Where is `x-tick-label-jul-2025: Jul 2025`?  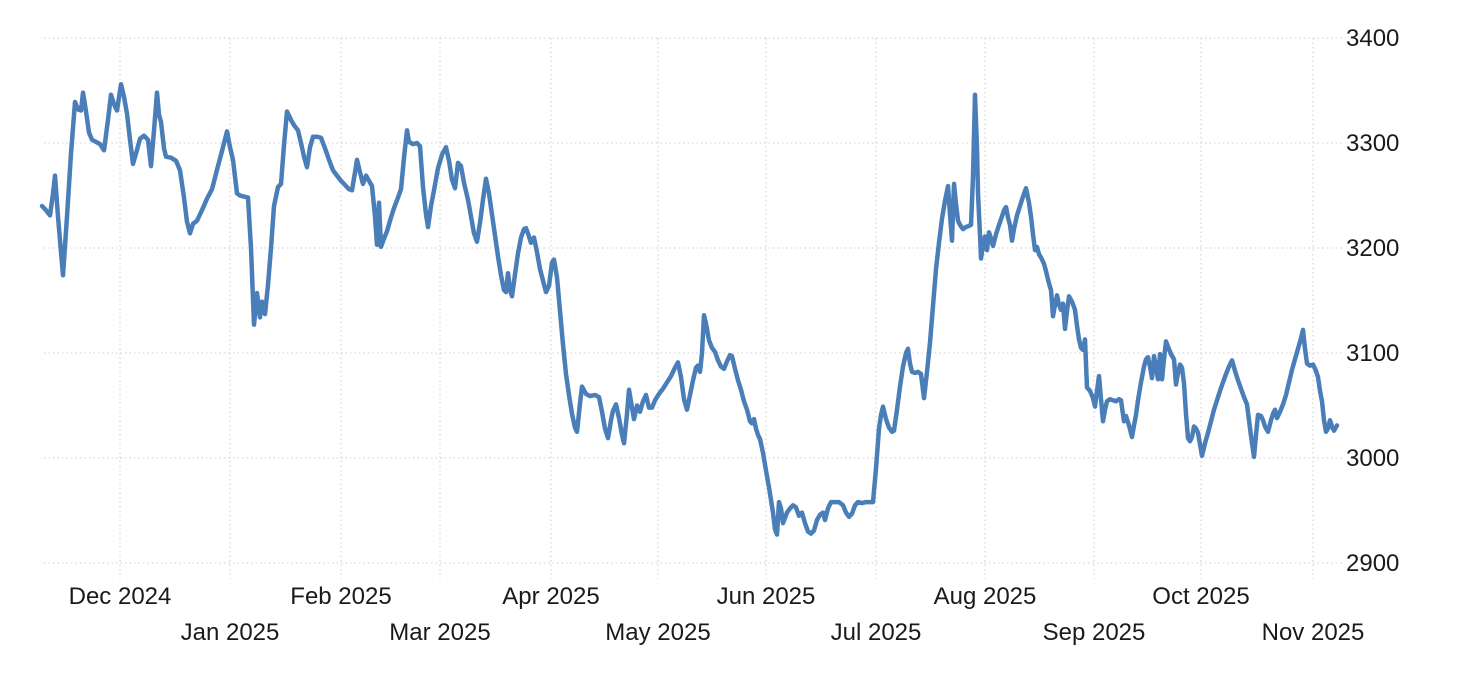
x-tick-label-jul-2025: Jul 2025 is located at coordinates (876, 632).